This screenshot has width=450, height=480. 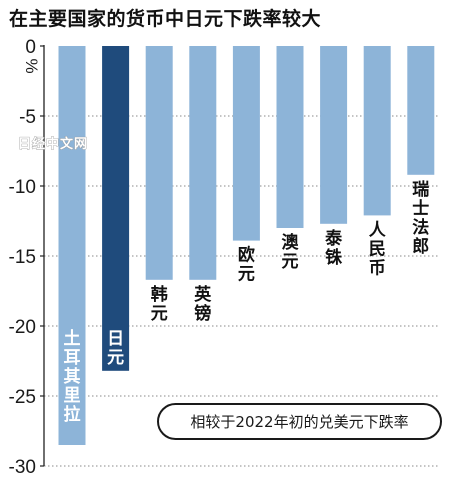 I want to click on category-label: 韩元, so click(x=159, y=304).